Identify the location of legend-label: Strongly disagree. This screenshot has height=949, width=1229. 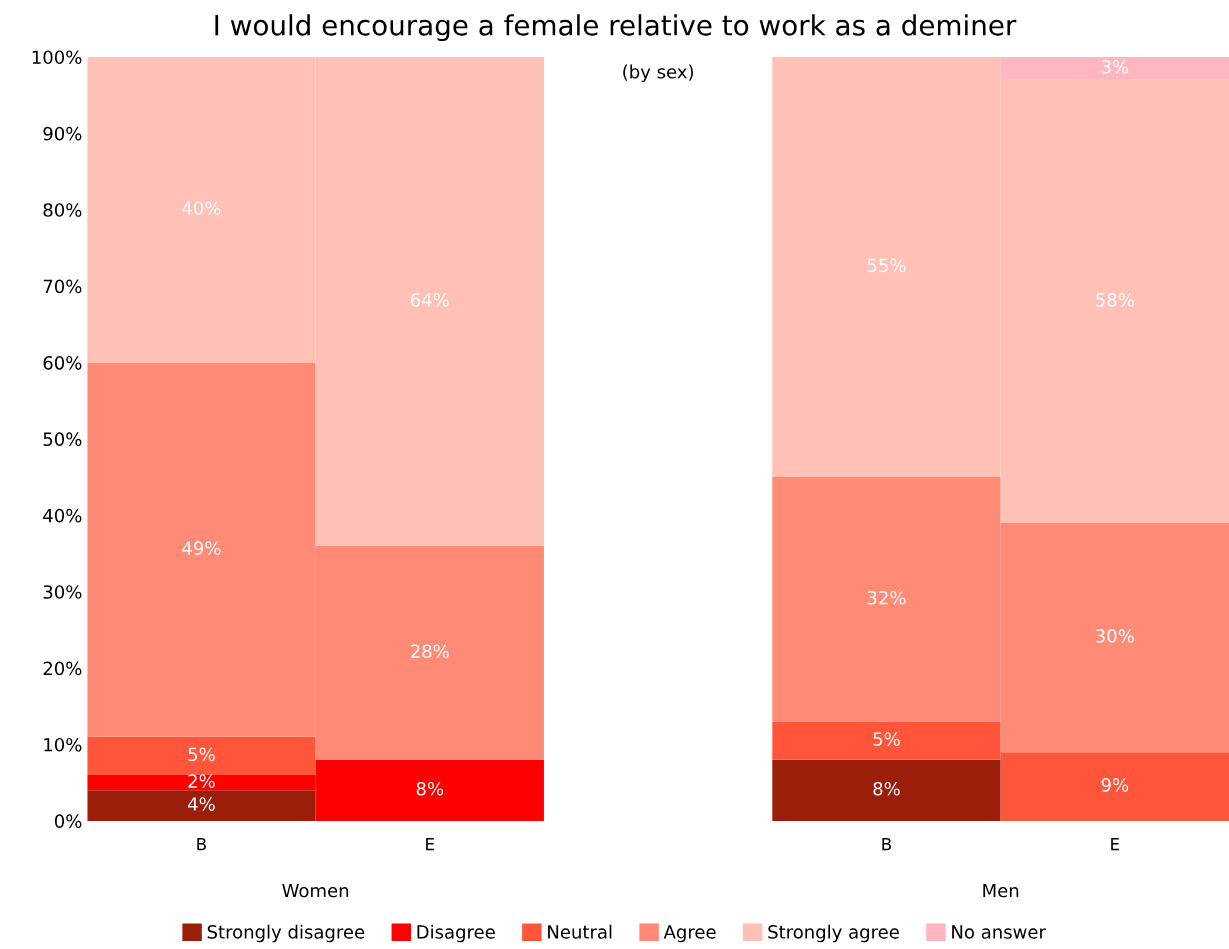
(286, 933).